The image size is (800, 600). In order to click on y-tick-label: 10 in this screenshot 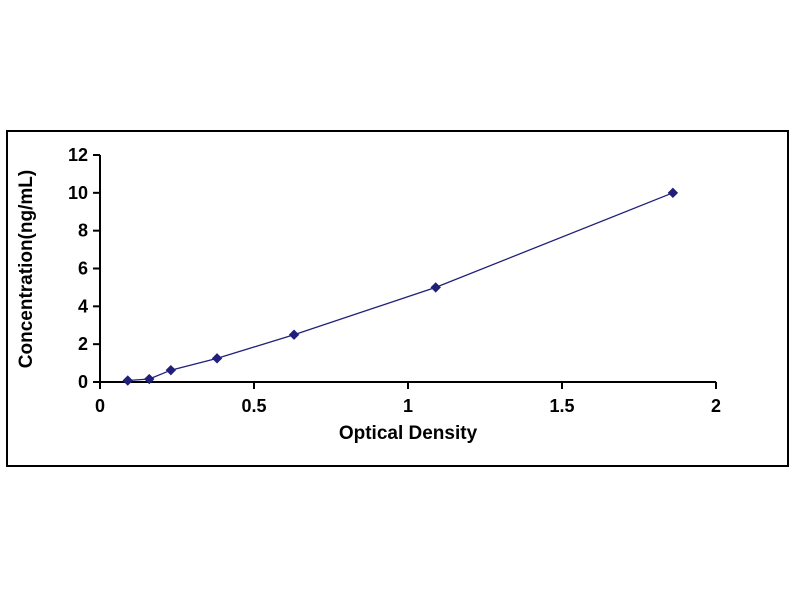, I will do `click(78, 193)`.